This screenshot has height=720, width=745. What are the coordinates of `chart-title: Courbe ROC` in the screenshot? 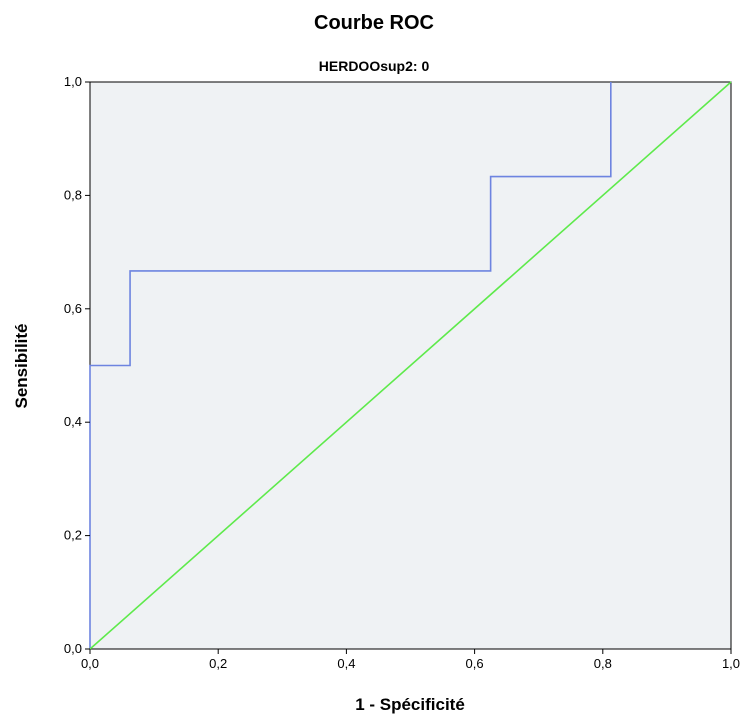 It's located at (374, 23).